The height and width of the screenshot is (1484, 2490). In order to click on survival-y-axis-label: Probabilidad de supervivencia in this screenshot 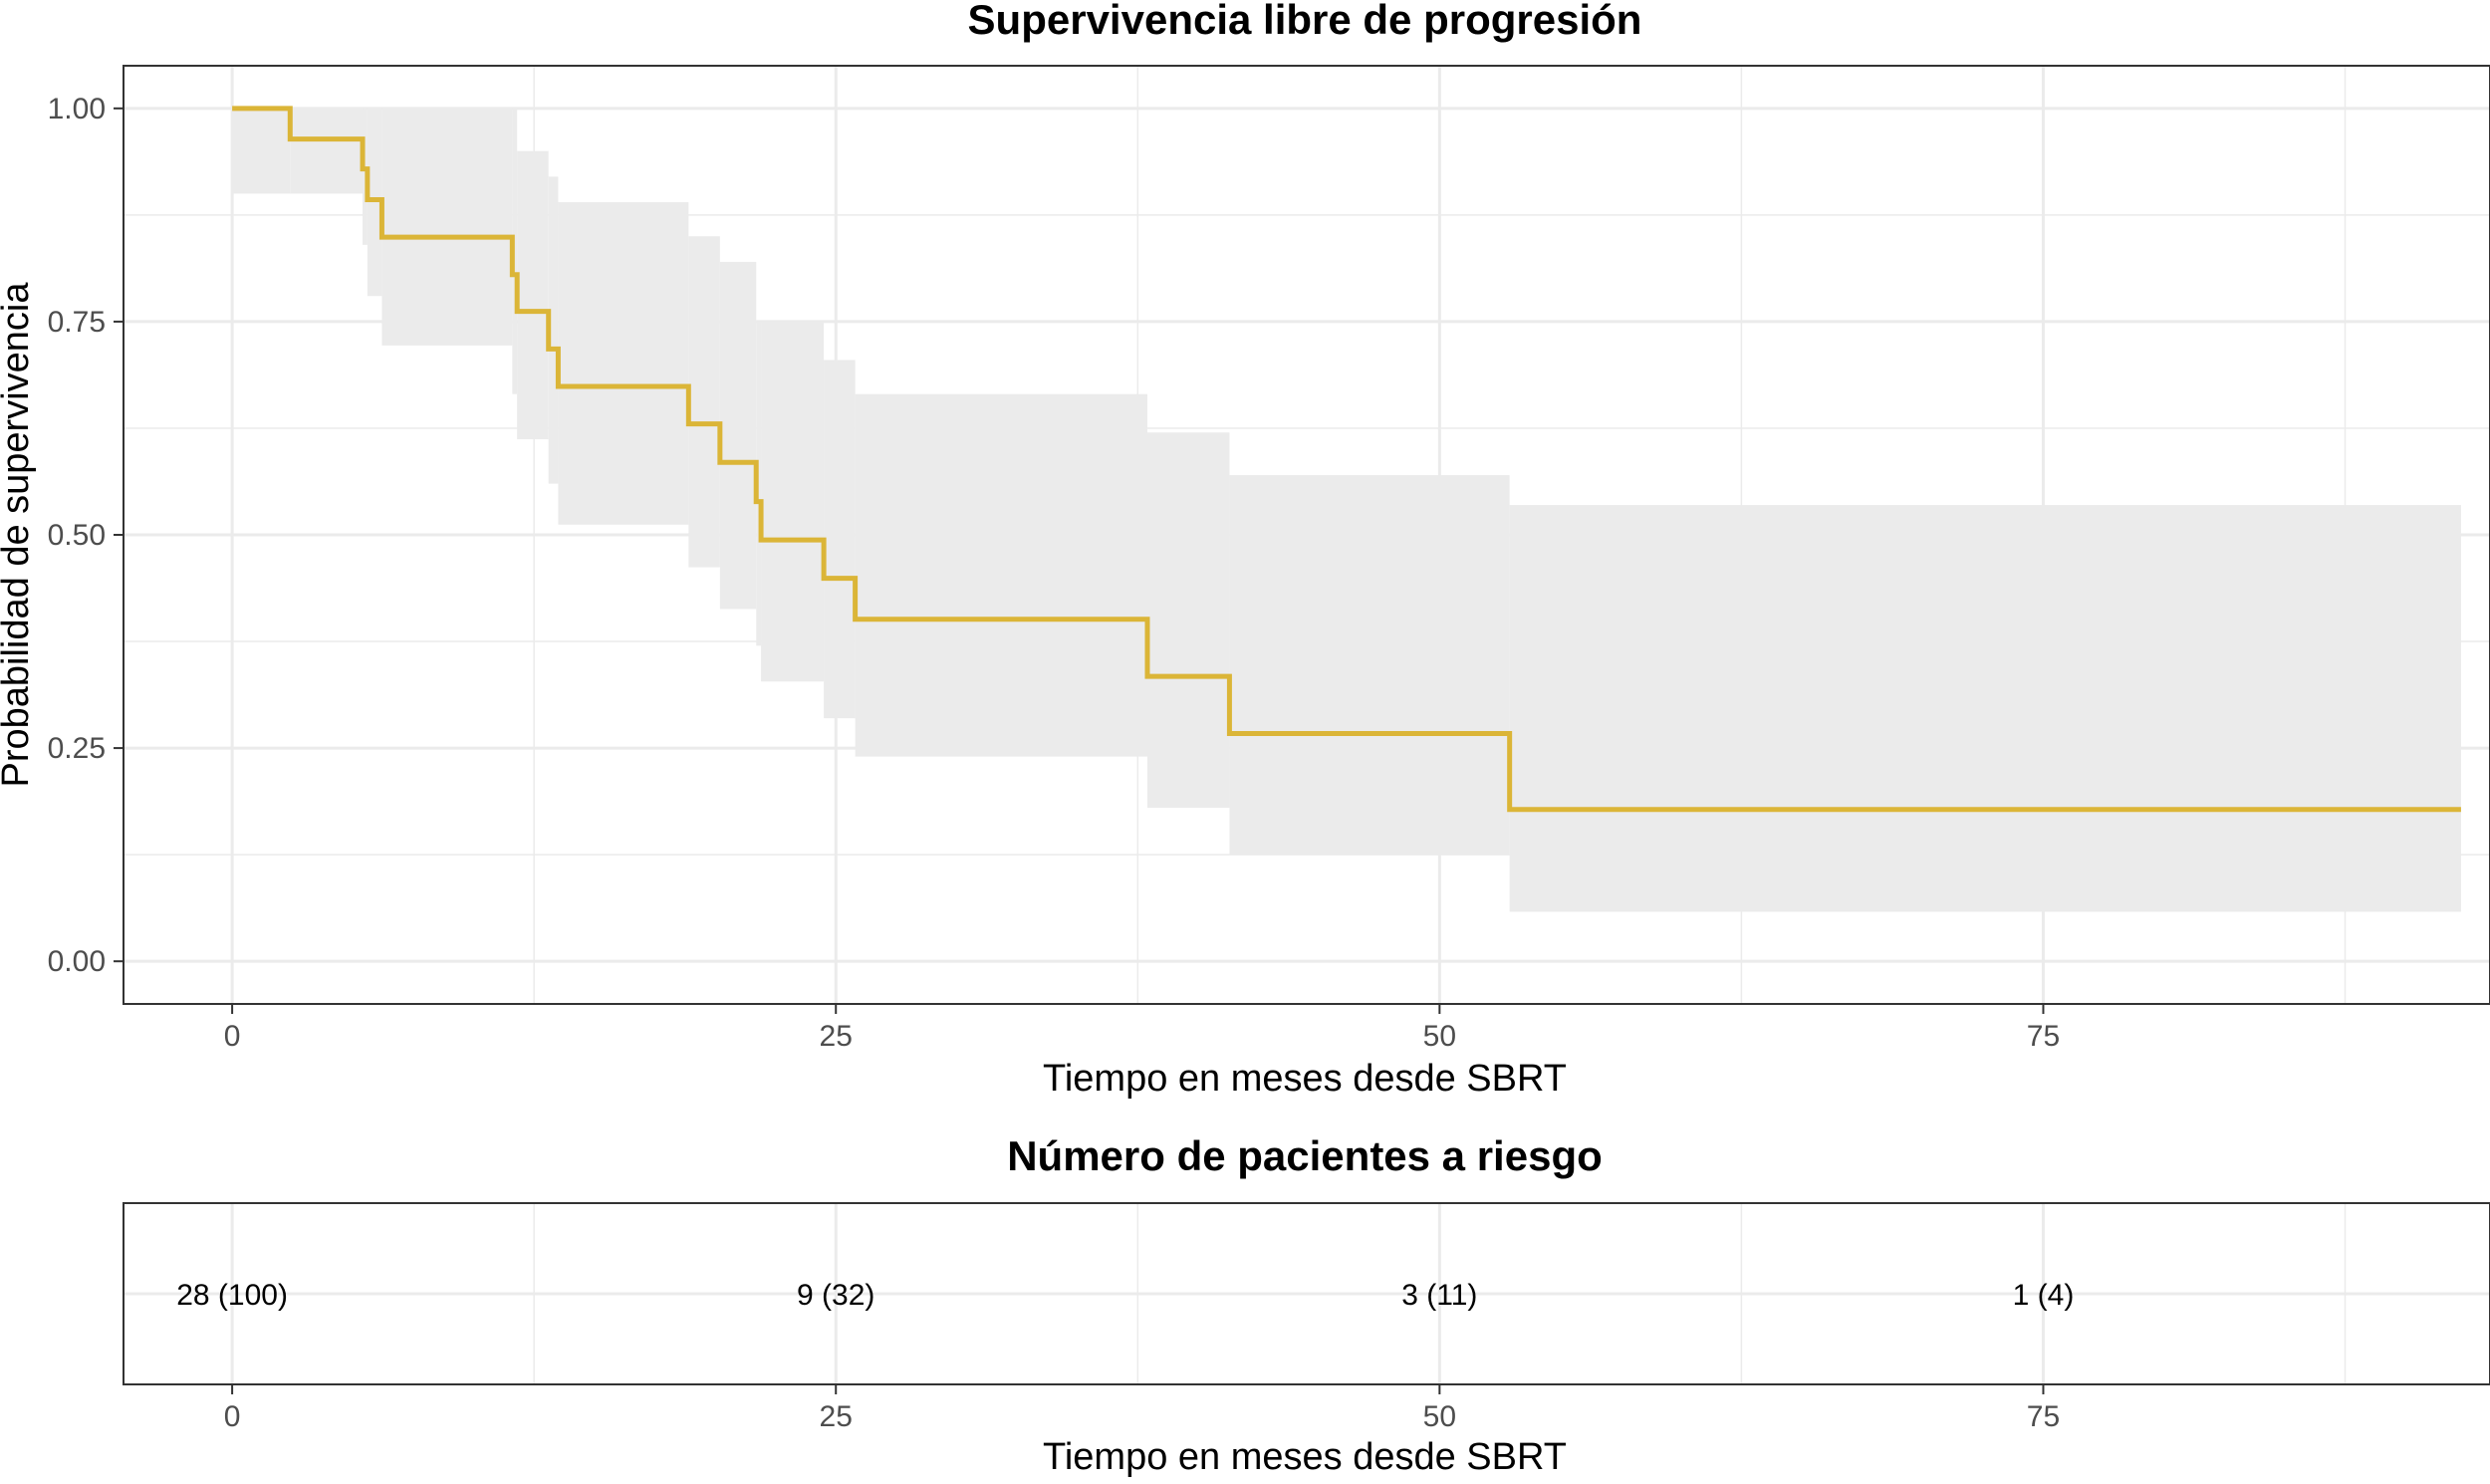, I will do `click(18, 535)`.